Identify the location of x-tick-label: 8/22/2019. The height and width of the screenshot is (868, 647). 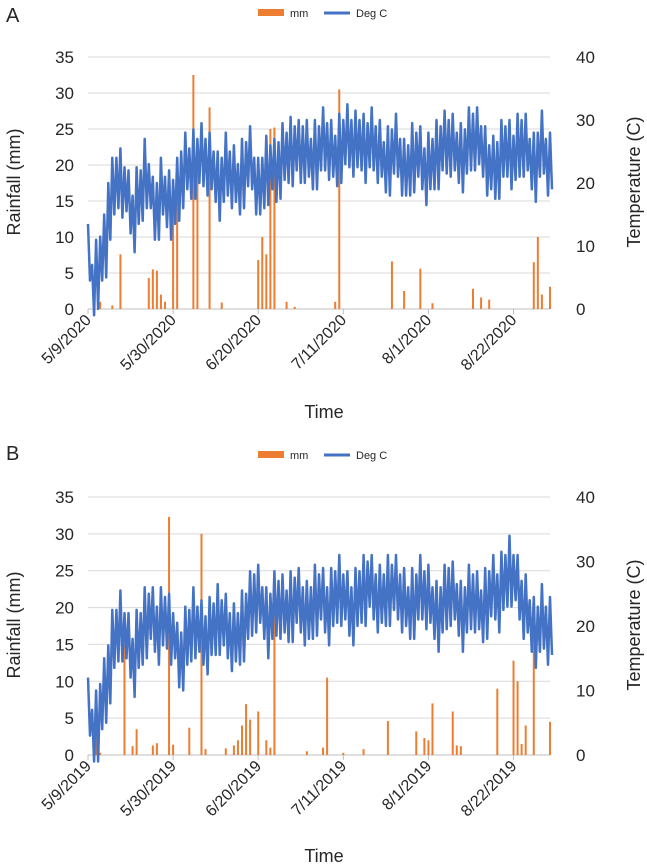
(489, 789).